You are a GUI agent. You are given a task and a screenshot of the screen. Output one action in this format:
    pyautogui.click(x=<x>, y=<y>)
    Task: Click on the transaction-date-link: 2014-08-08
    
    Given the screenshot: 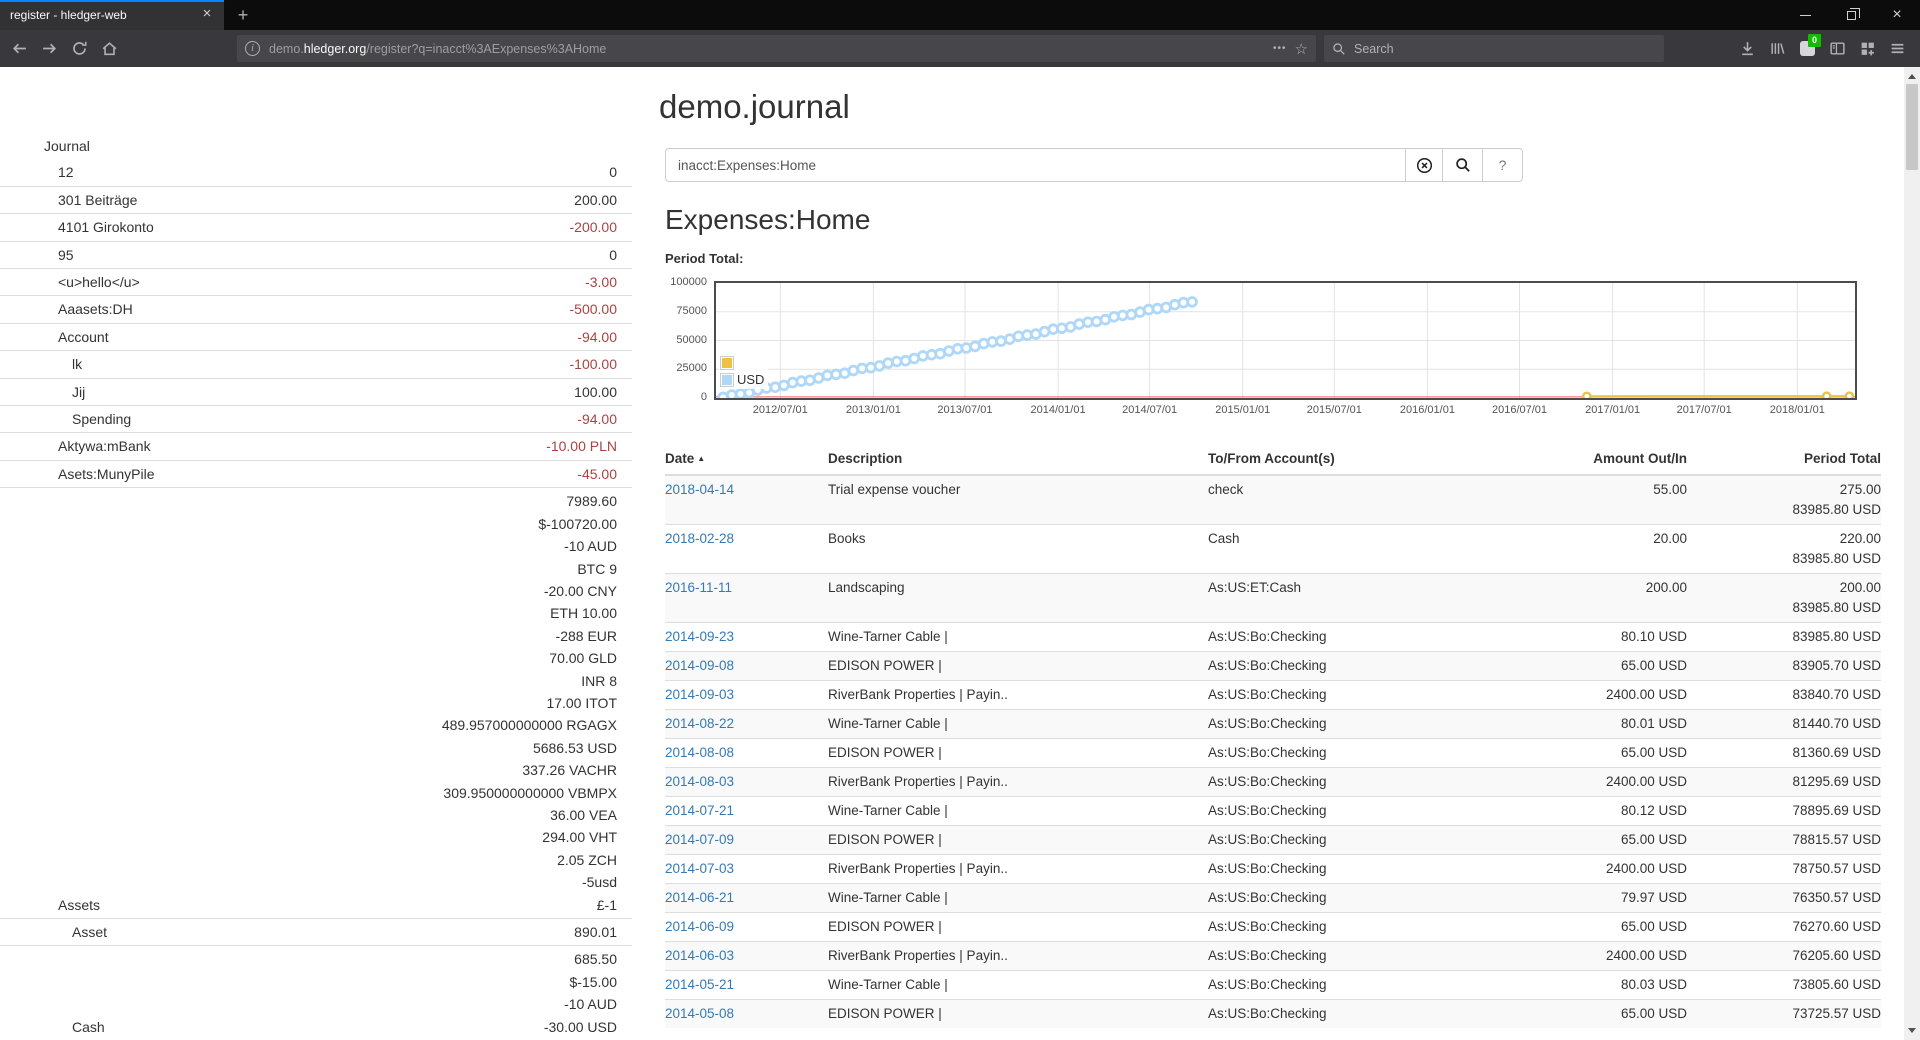 What is the action you would take?
    pyautogui.click(x=700, y=752)
    